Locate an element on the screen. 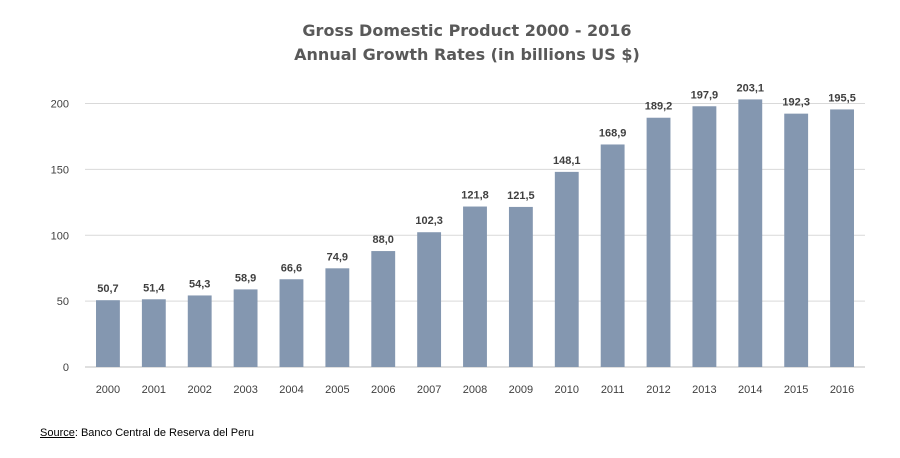 This screenshot has height=458, width=900. bar-2004 is located at coordinates (291, 323).